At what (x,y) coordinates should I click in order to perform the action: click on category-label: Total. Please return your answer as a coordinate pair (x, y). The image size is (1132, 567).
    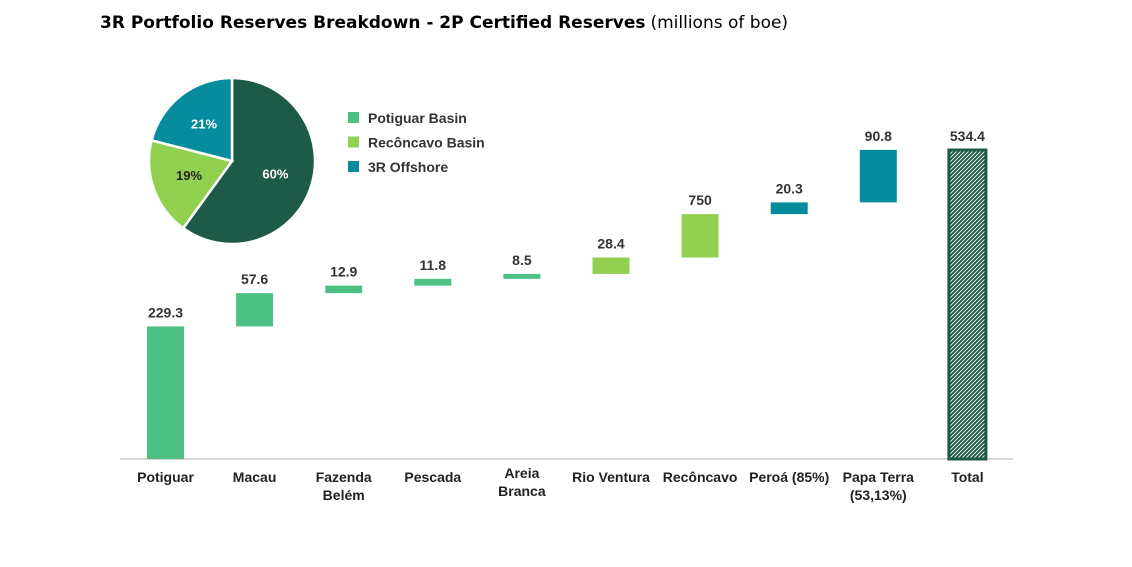
    Looking at the image, I should click on (967, 477).